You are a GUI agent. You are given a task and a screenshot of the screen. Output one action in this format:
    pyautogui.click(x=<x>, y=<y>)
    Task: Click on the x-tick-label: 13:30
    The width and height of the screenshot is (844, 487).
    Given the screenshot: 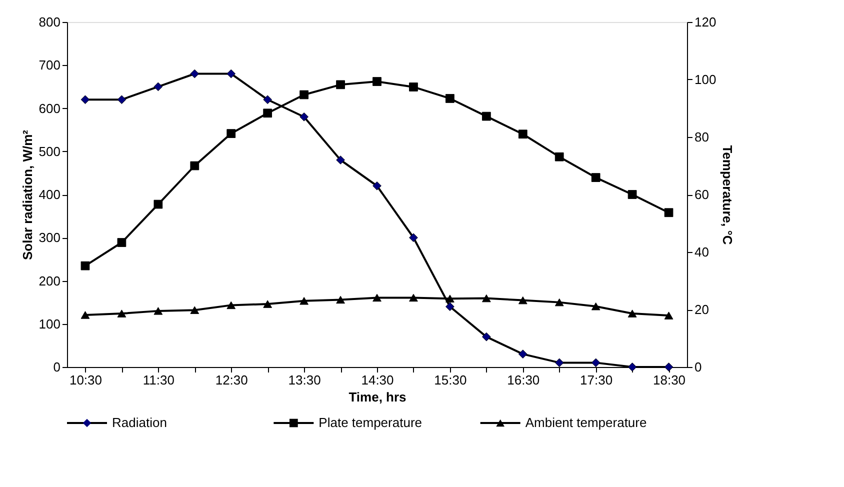 What is the action you would take?
    pyautogui.click(x=304, y=380)
    